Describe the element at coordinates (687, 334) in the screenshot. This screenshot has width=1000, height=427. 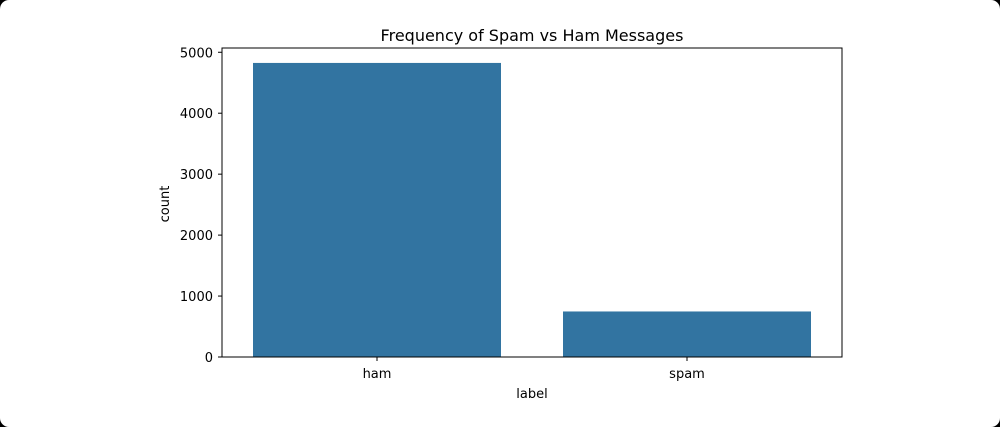
I see `bar-spam` at that location.